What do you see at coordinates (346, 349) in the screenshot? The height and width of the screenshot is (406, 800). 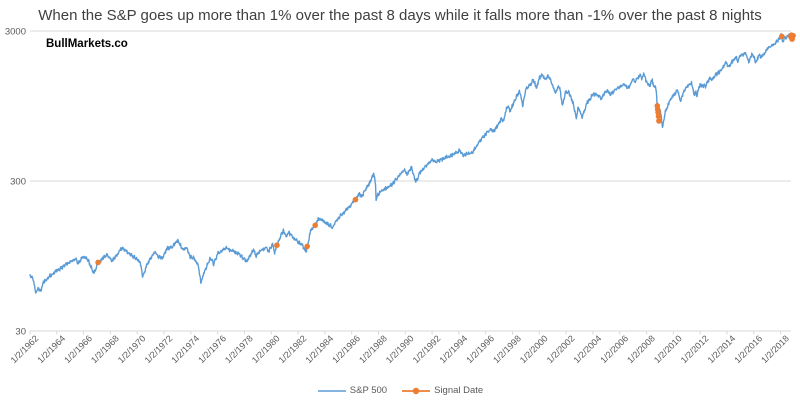 I see `svg-text: 1/2/1986` at bounding box center [346, 349].